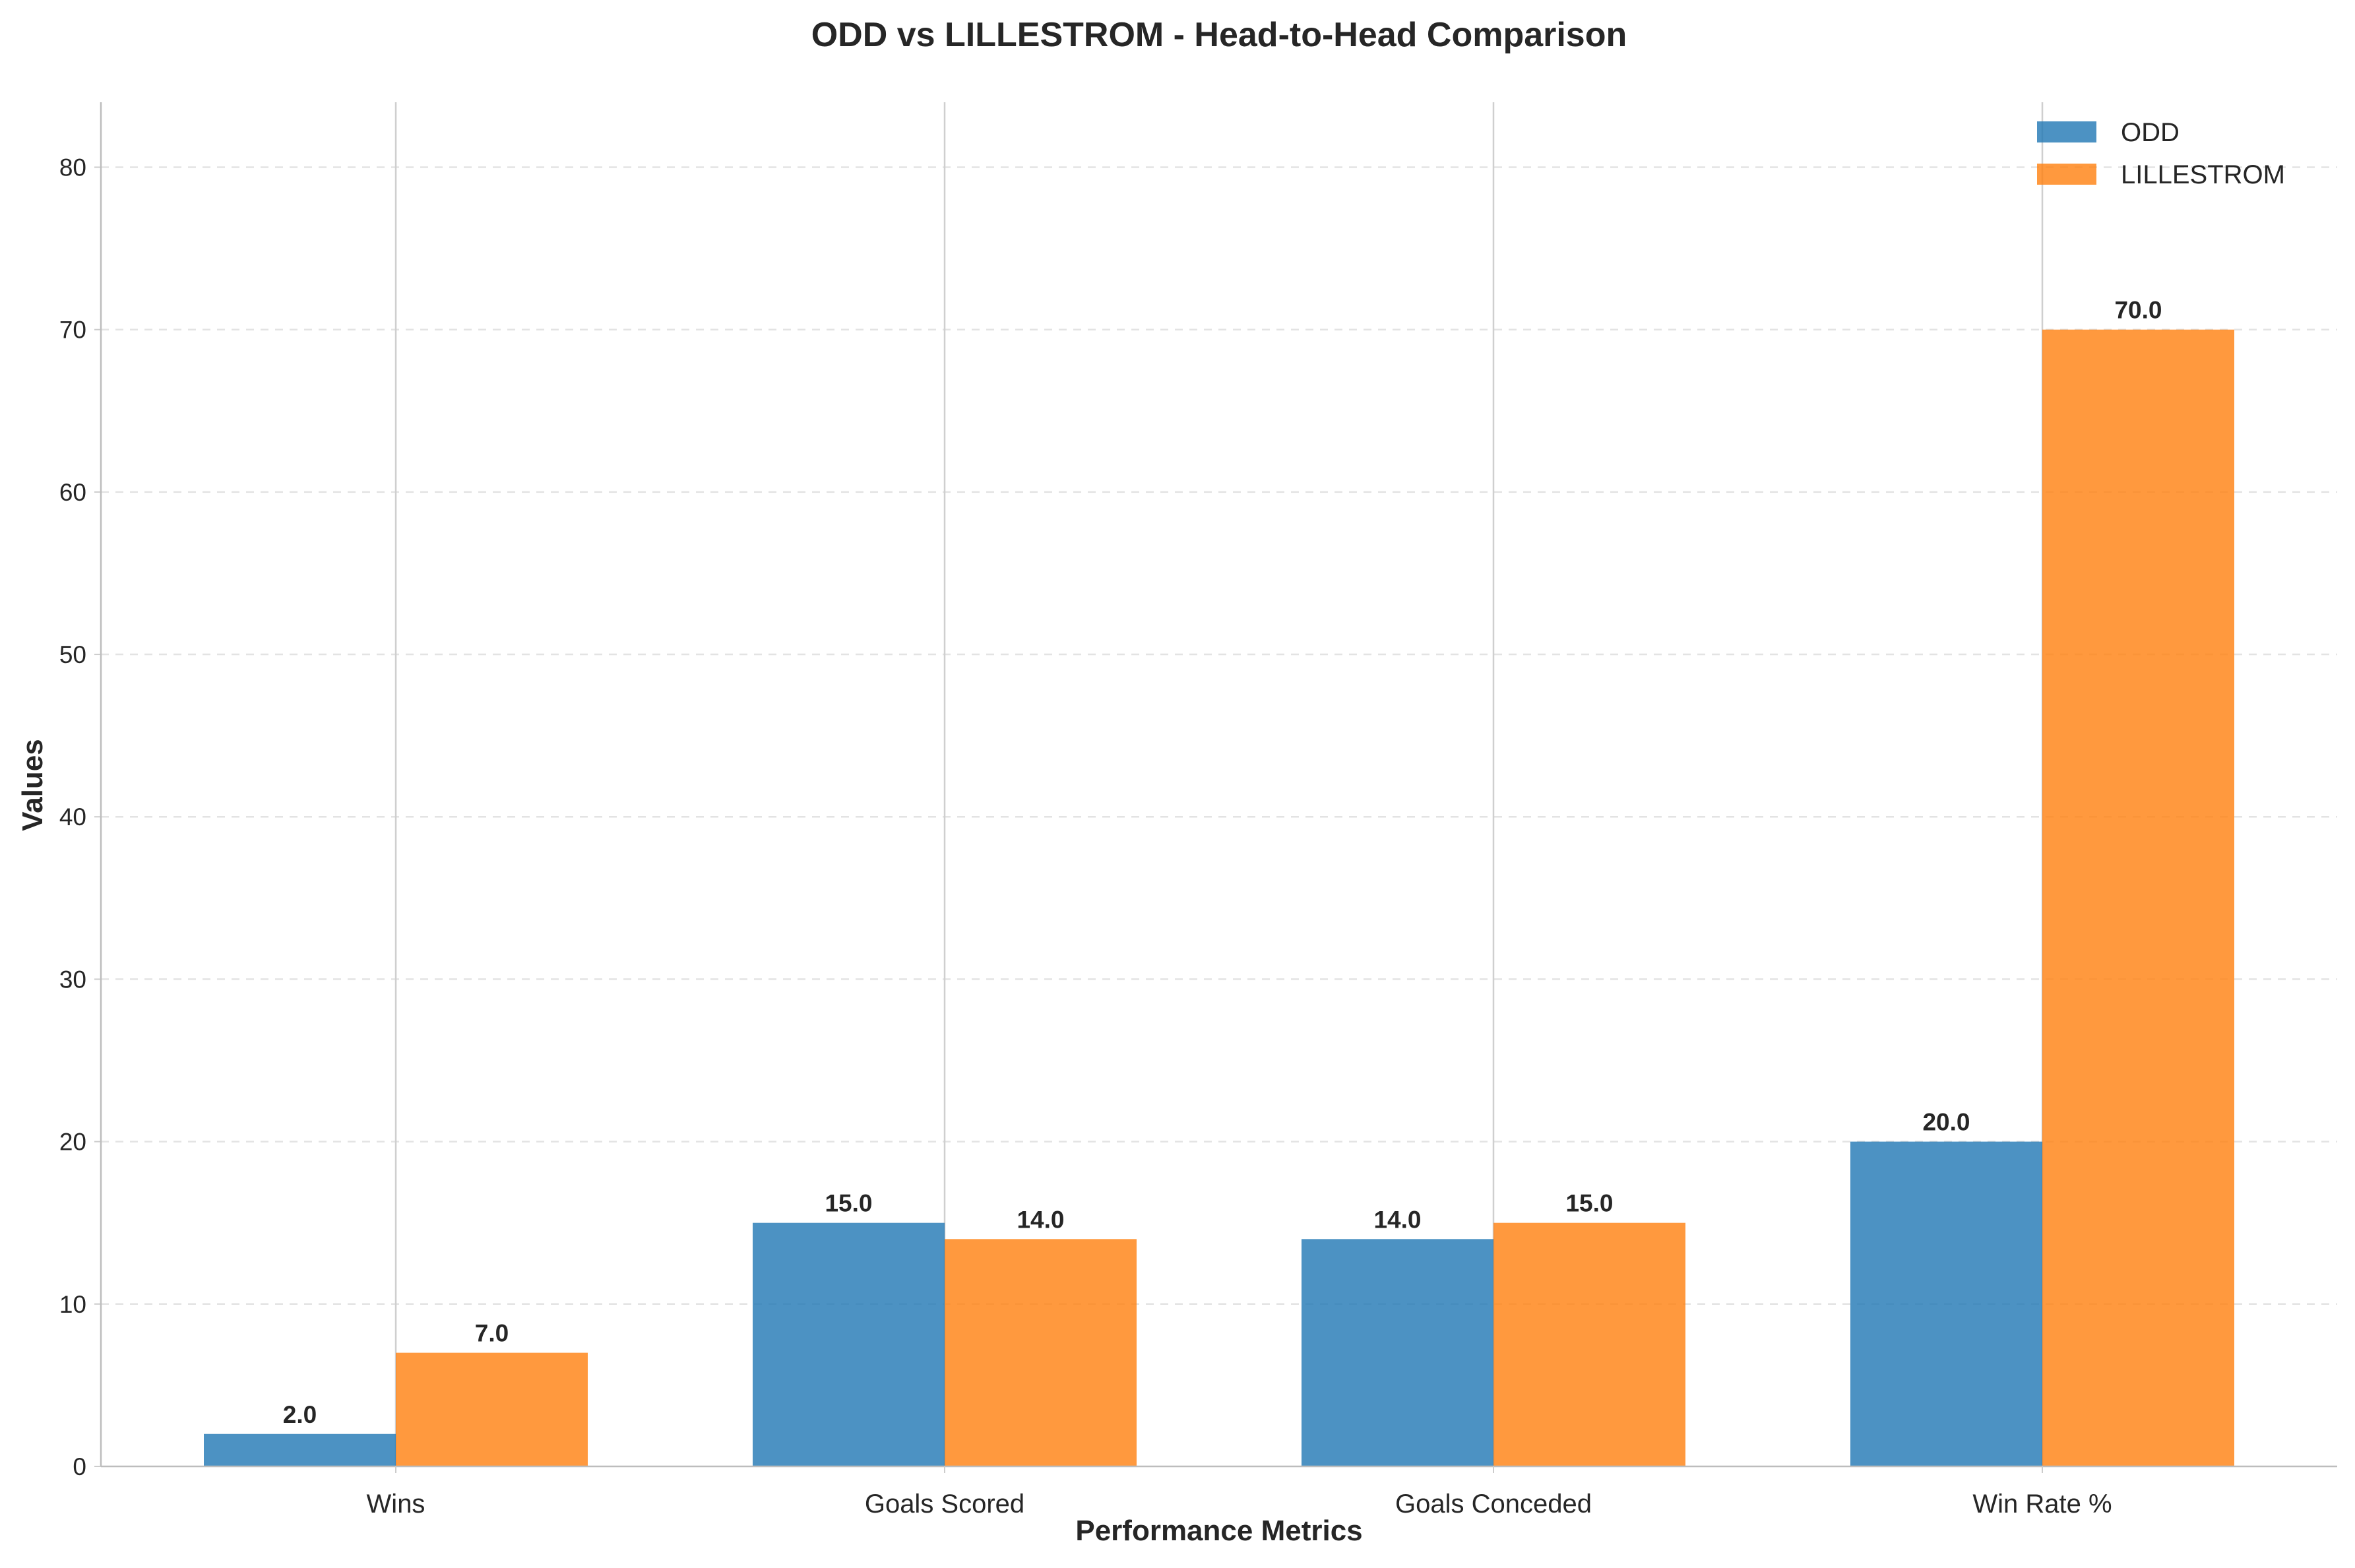  Describe the element at coordinates (849, 1344) in the screenshot. I see `bar-odd-goals-scored` at that location.